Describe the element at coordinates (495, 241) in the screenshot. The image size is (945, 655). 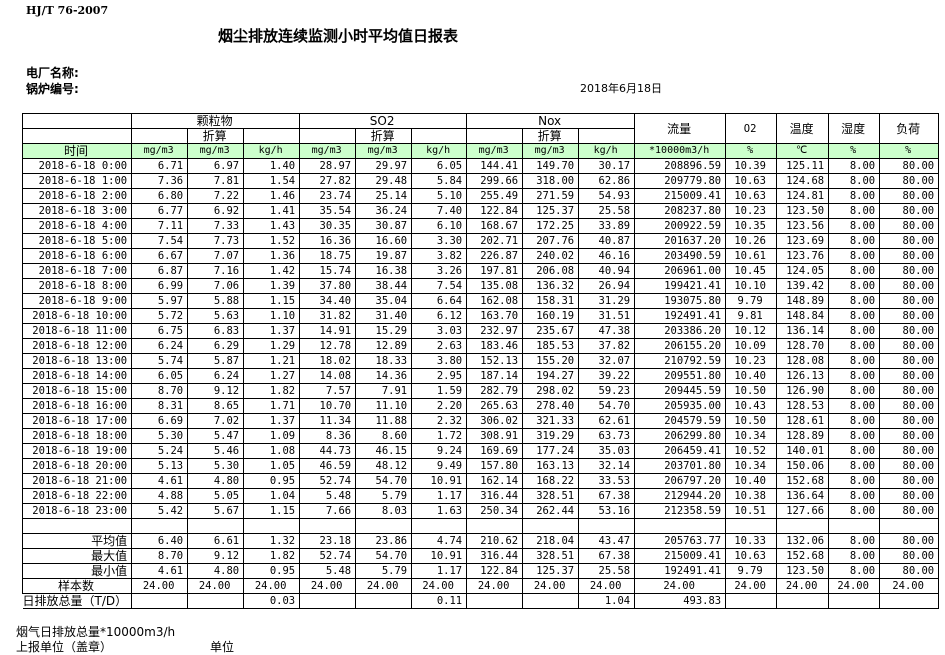
I see `cell: 202.71` at that location.